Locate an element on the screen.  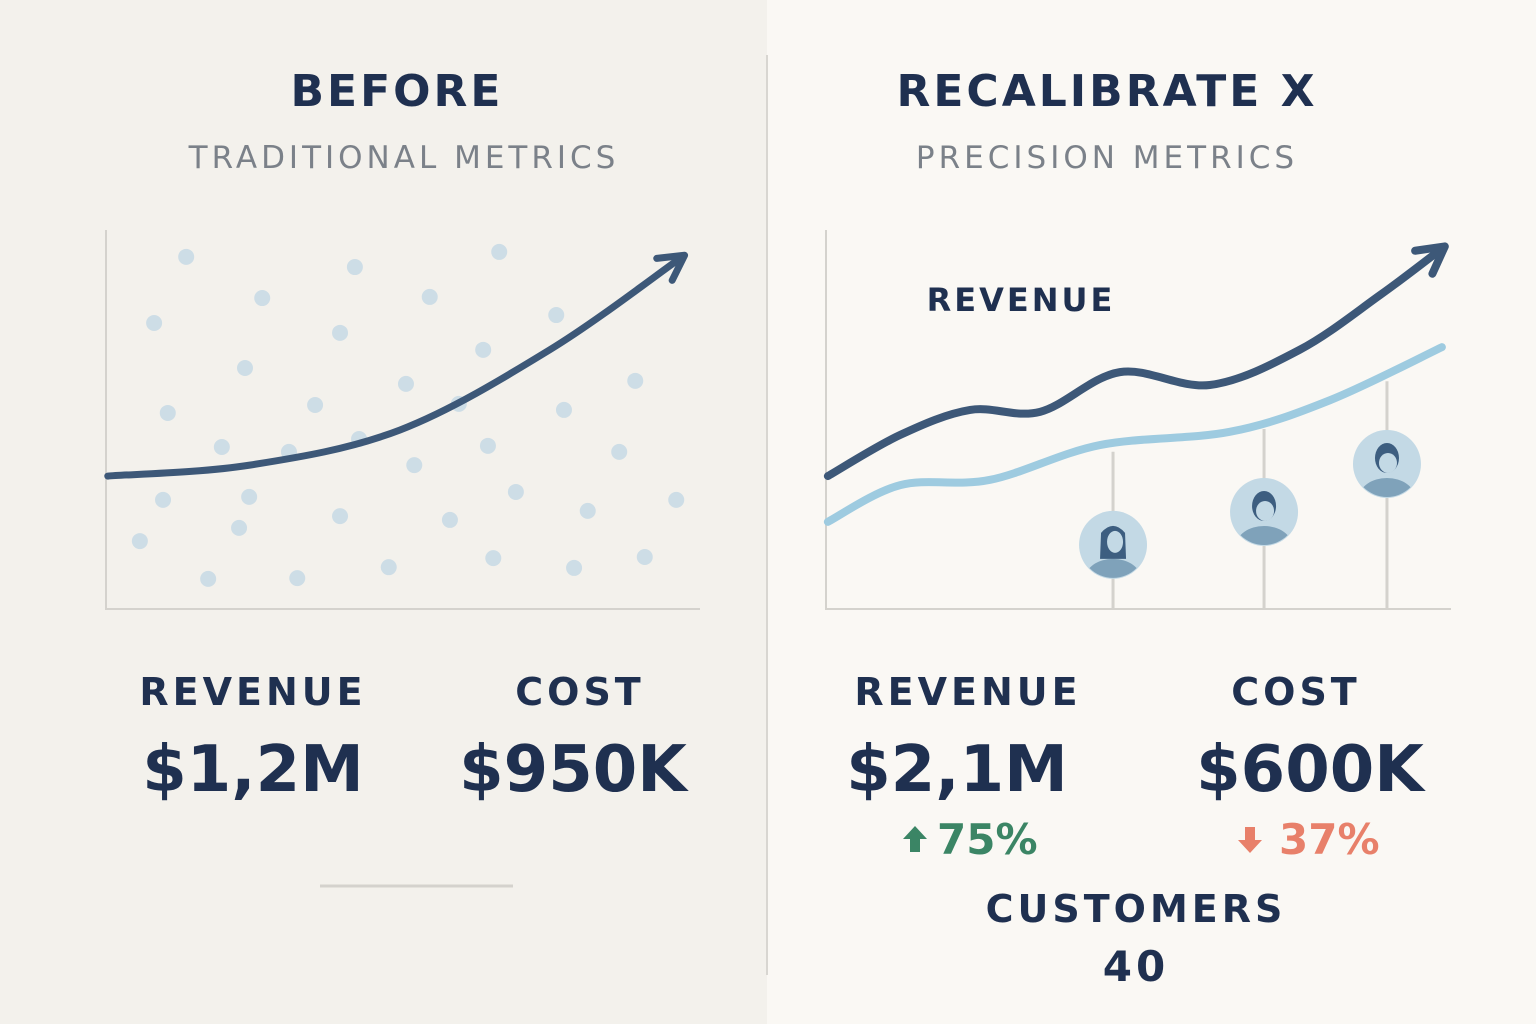
secondary-line is located at coordinates (1134, 434).